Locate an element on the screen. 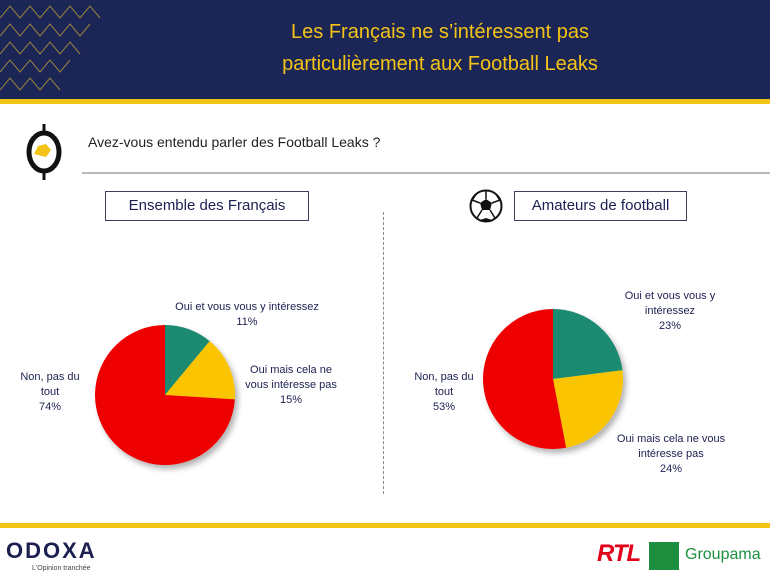  label-left-non: Non, pas du tout 74% is located at coordinates (50, 392).